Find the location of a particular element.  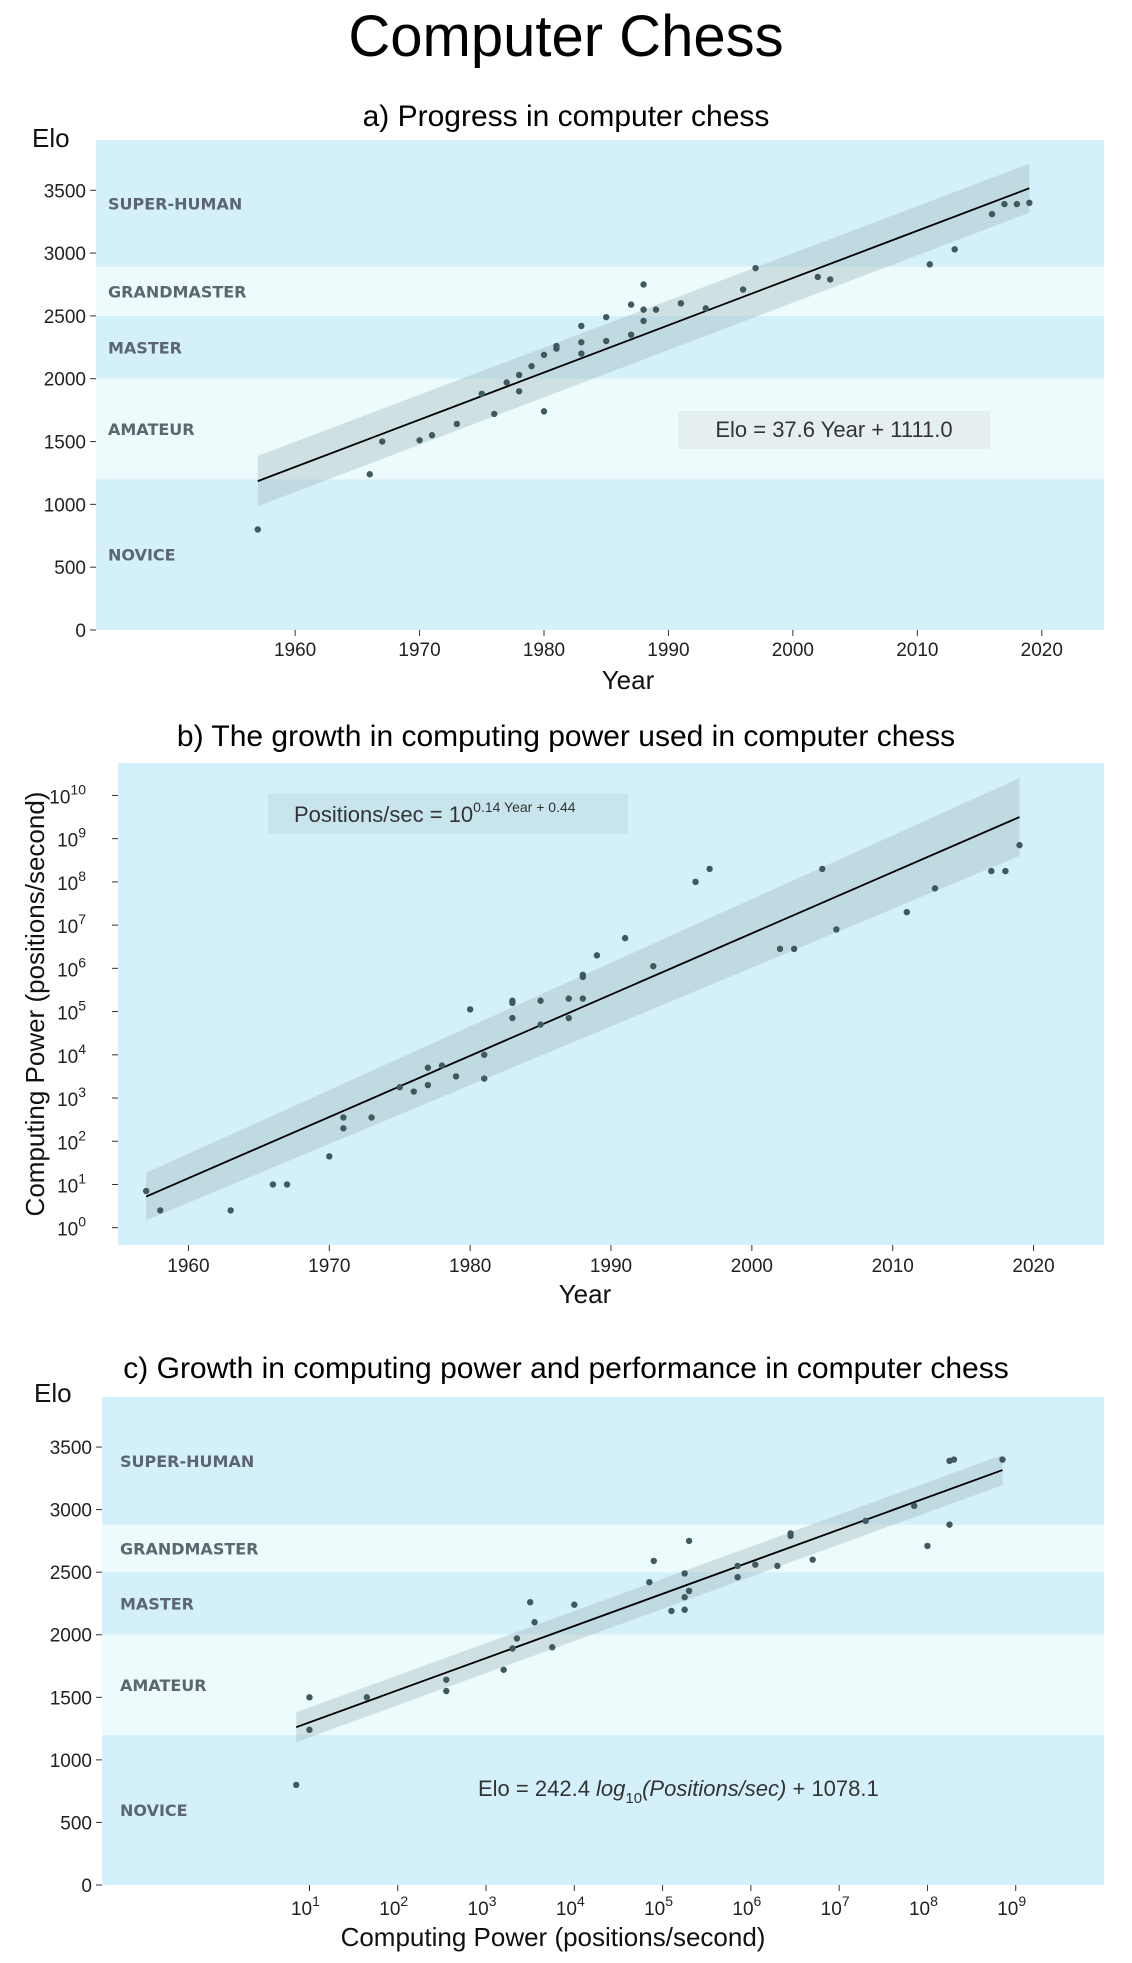

y-tick-label-c-2500: 2500 is located at coordinates (71, 1573).